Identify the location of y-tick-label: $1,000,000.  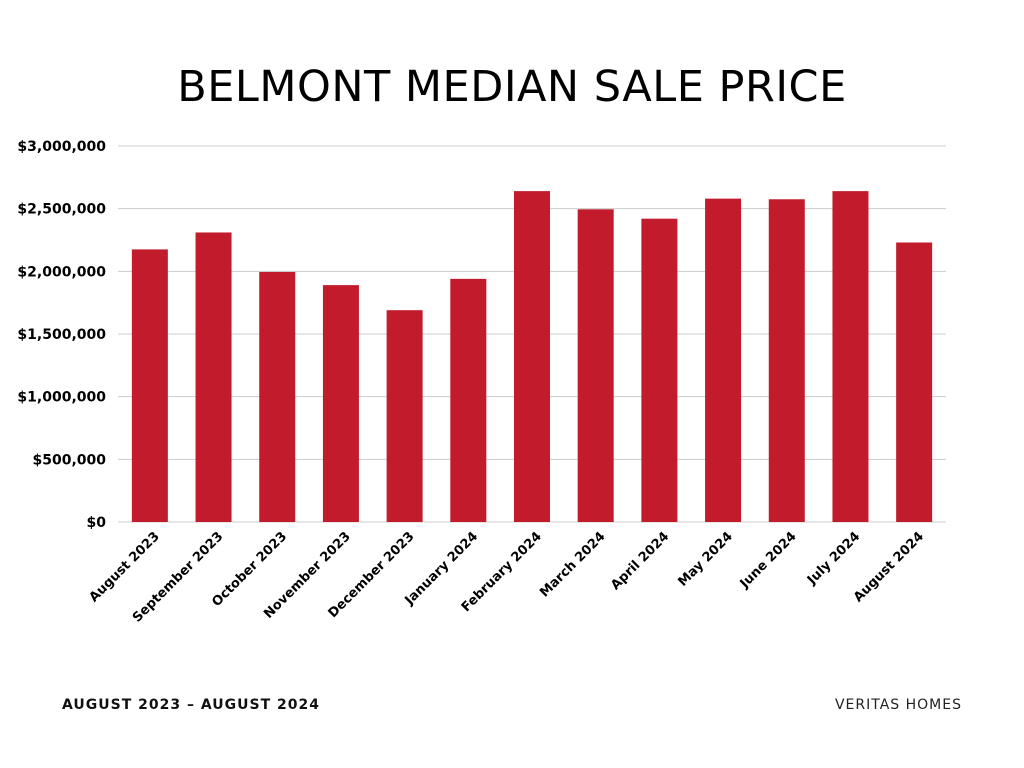
(61, 398).